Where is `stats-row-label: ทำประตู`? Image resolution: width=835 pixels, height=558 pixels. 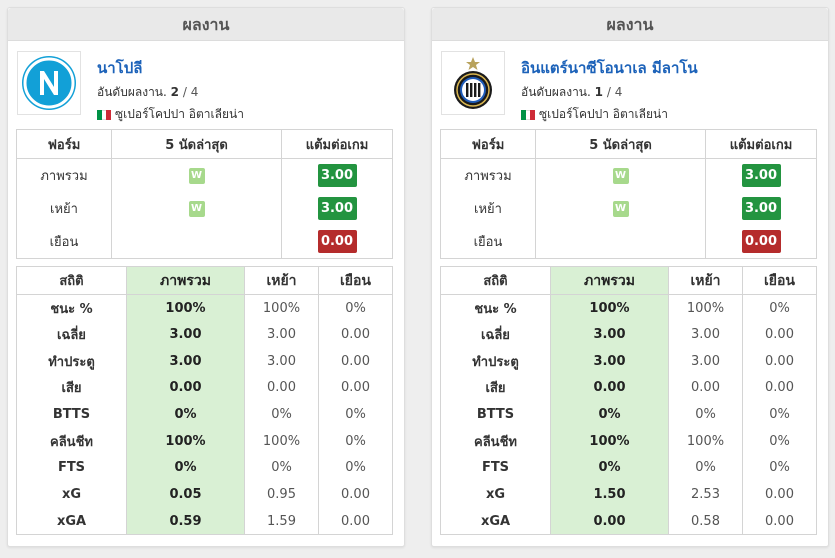
stats-row-label: ทำประตู is located at coordinates (71, 361).